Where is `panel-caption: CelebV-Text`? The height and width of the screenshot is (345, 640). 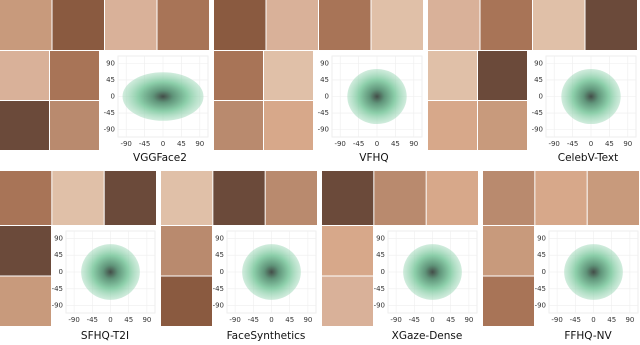
panel-caption: CelebV-Text is located at coordinates (588, 158).